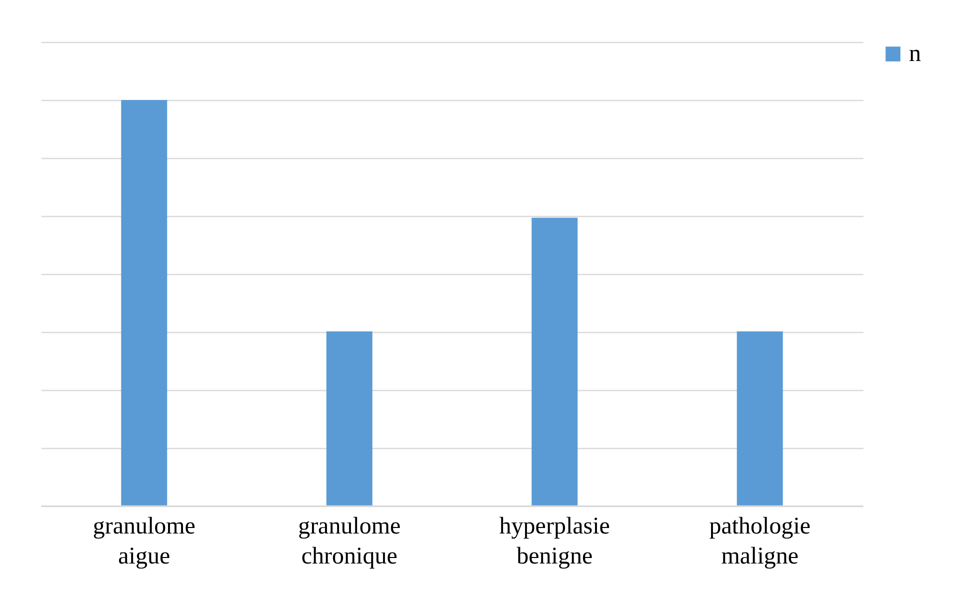 Image resolution: width=960 pixels, height=606 pixels. What do you see at coordinates (915, 54) in the screenshot?
I see `legend-label: n` at bounding box center [915, 54].